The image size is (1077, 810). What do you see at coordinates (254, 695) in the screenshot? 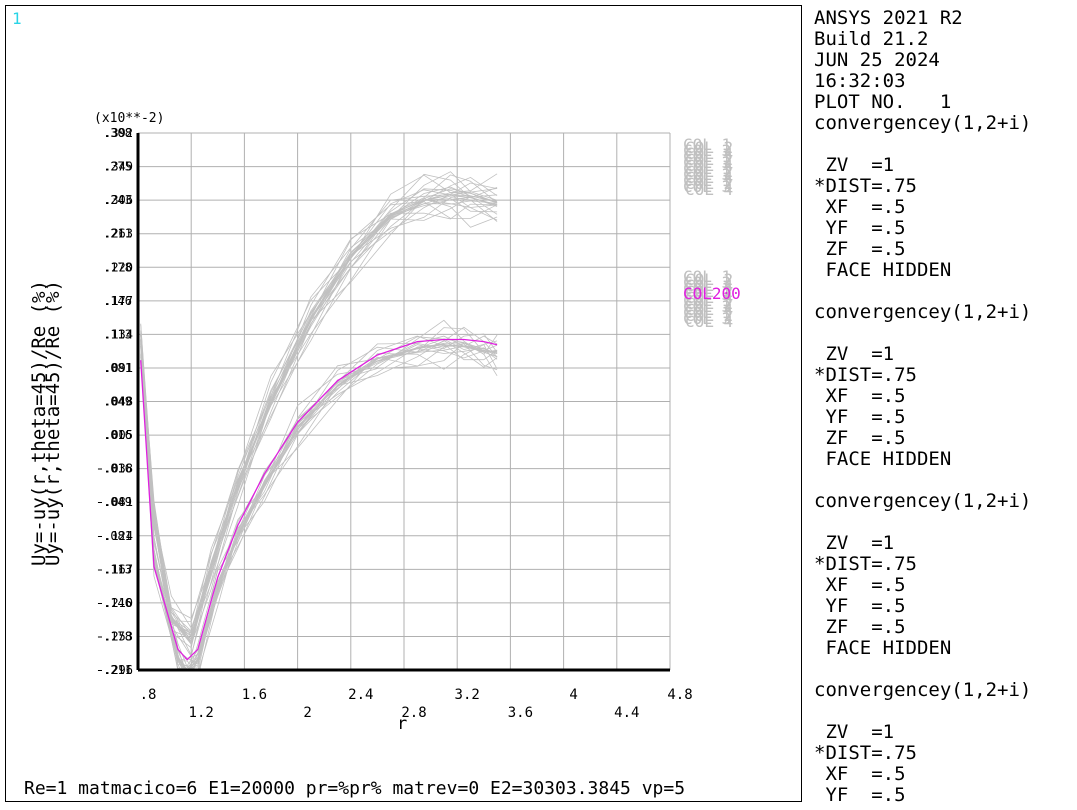
I see `x-tick-label: 1.6` at bounding box center [254, 695].